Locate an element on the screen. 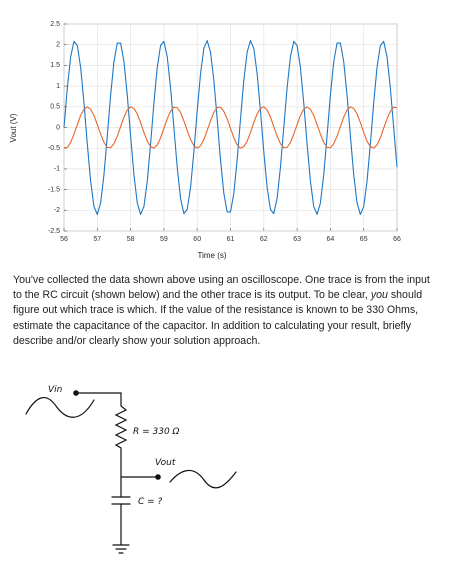  y-tick-label: 2 is located at coordinates (58, 45).